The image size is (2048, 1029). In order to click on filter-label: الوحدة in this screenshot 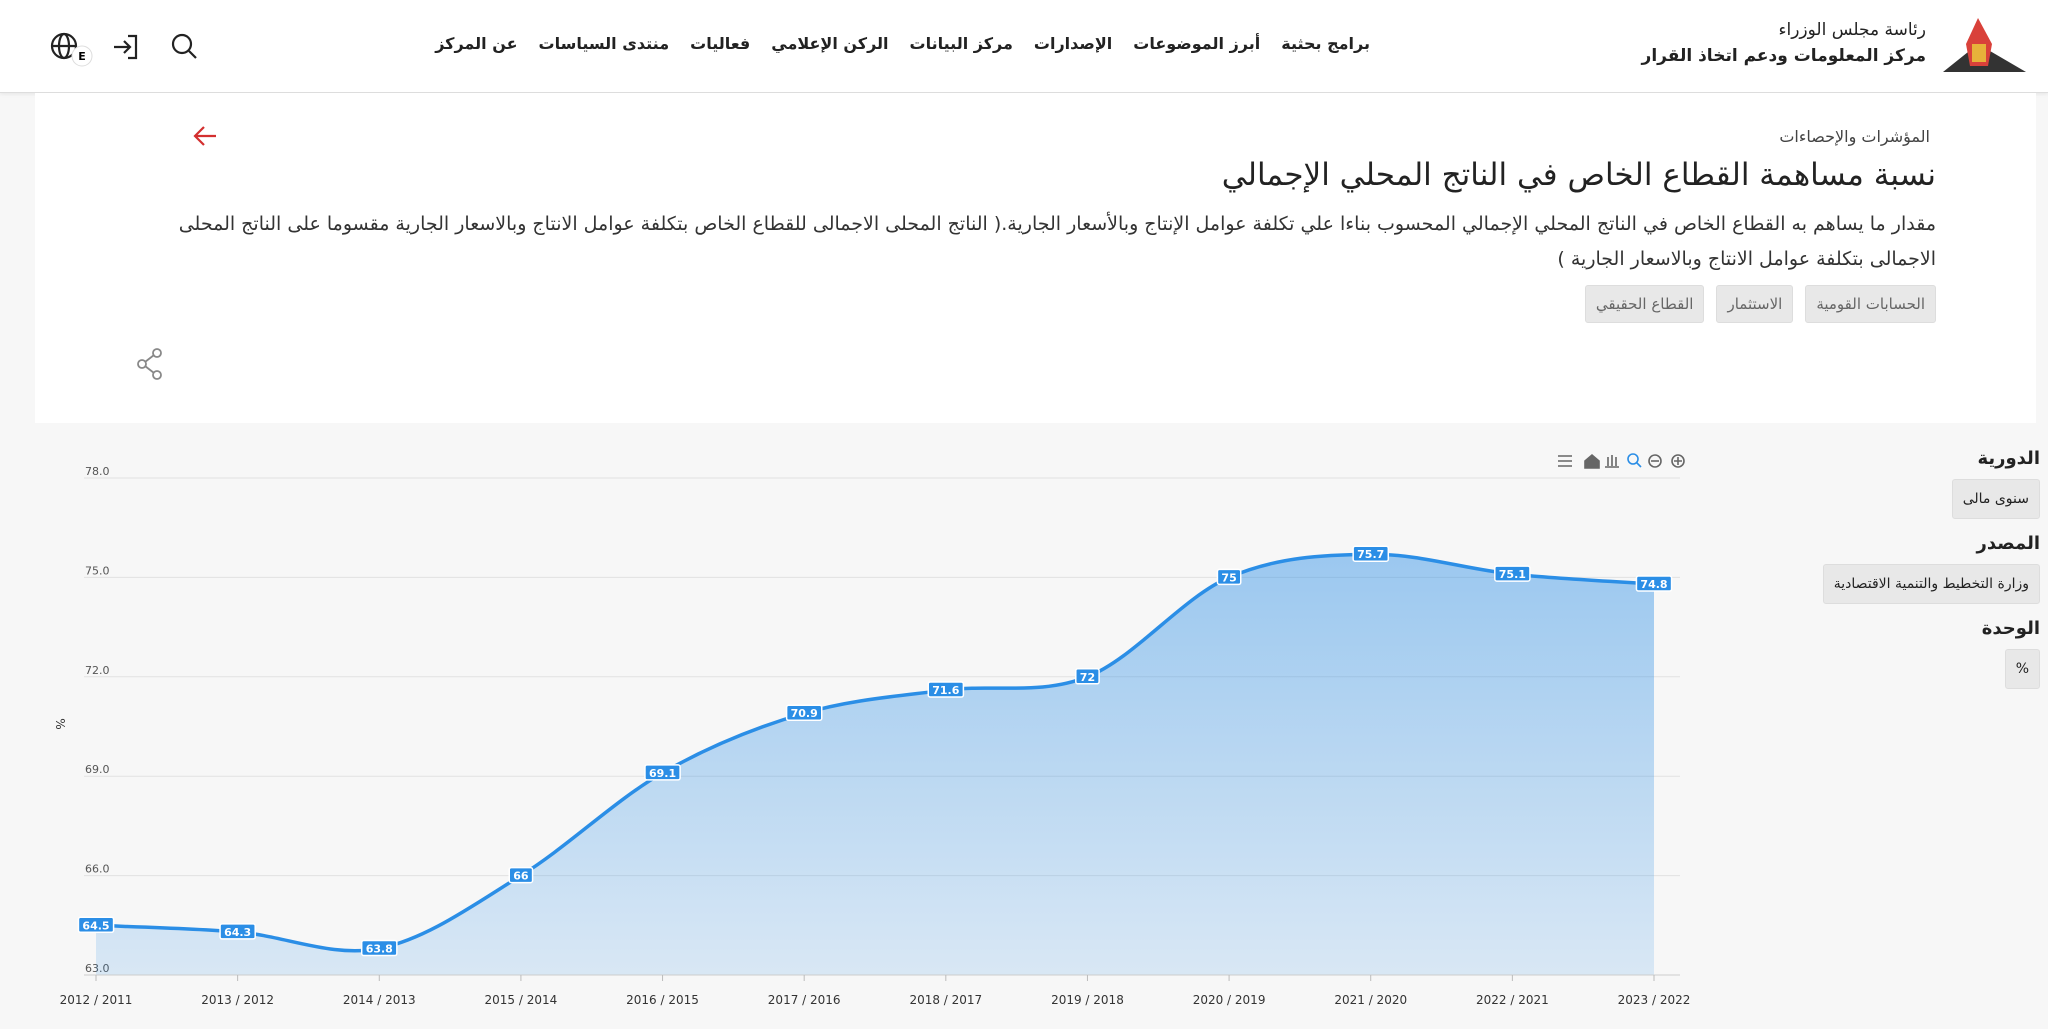, I will do `click(2010, 628)`.